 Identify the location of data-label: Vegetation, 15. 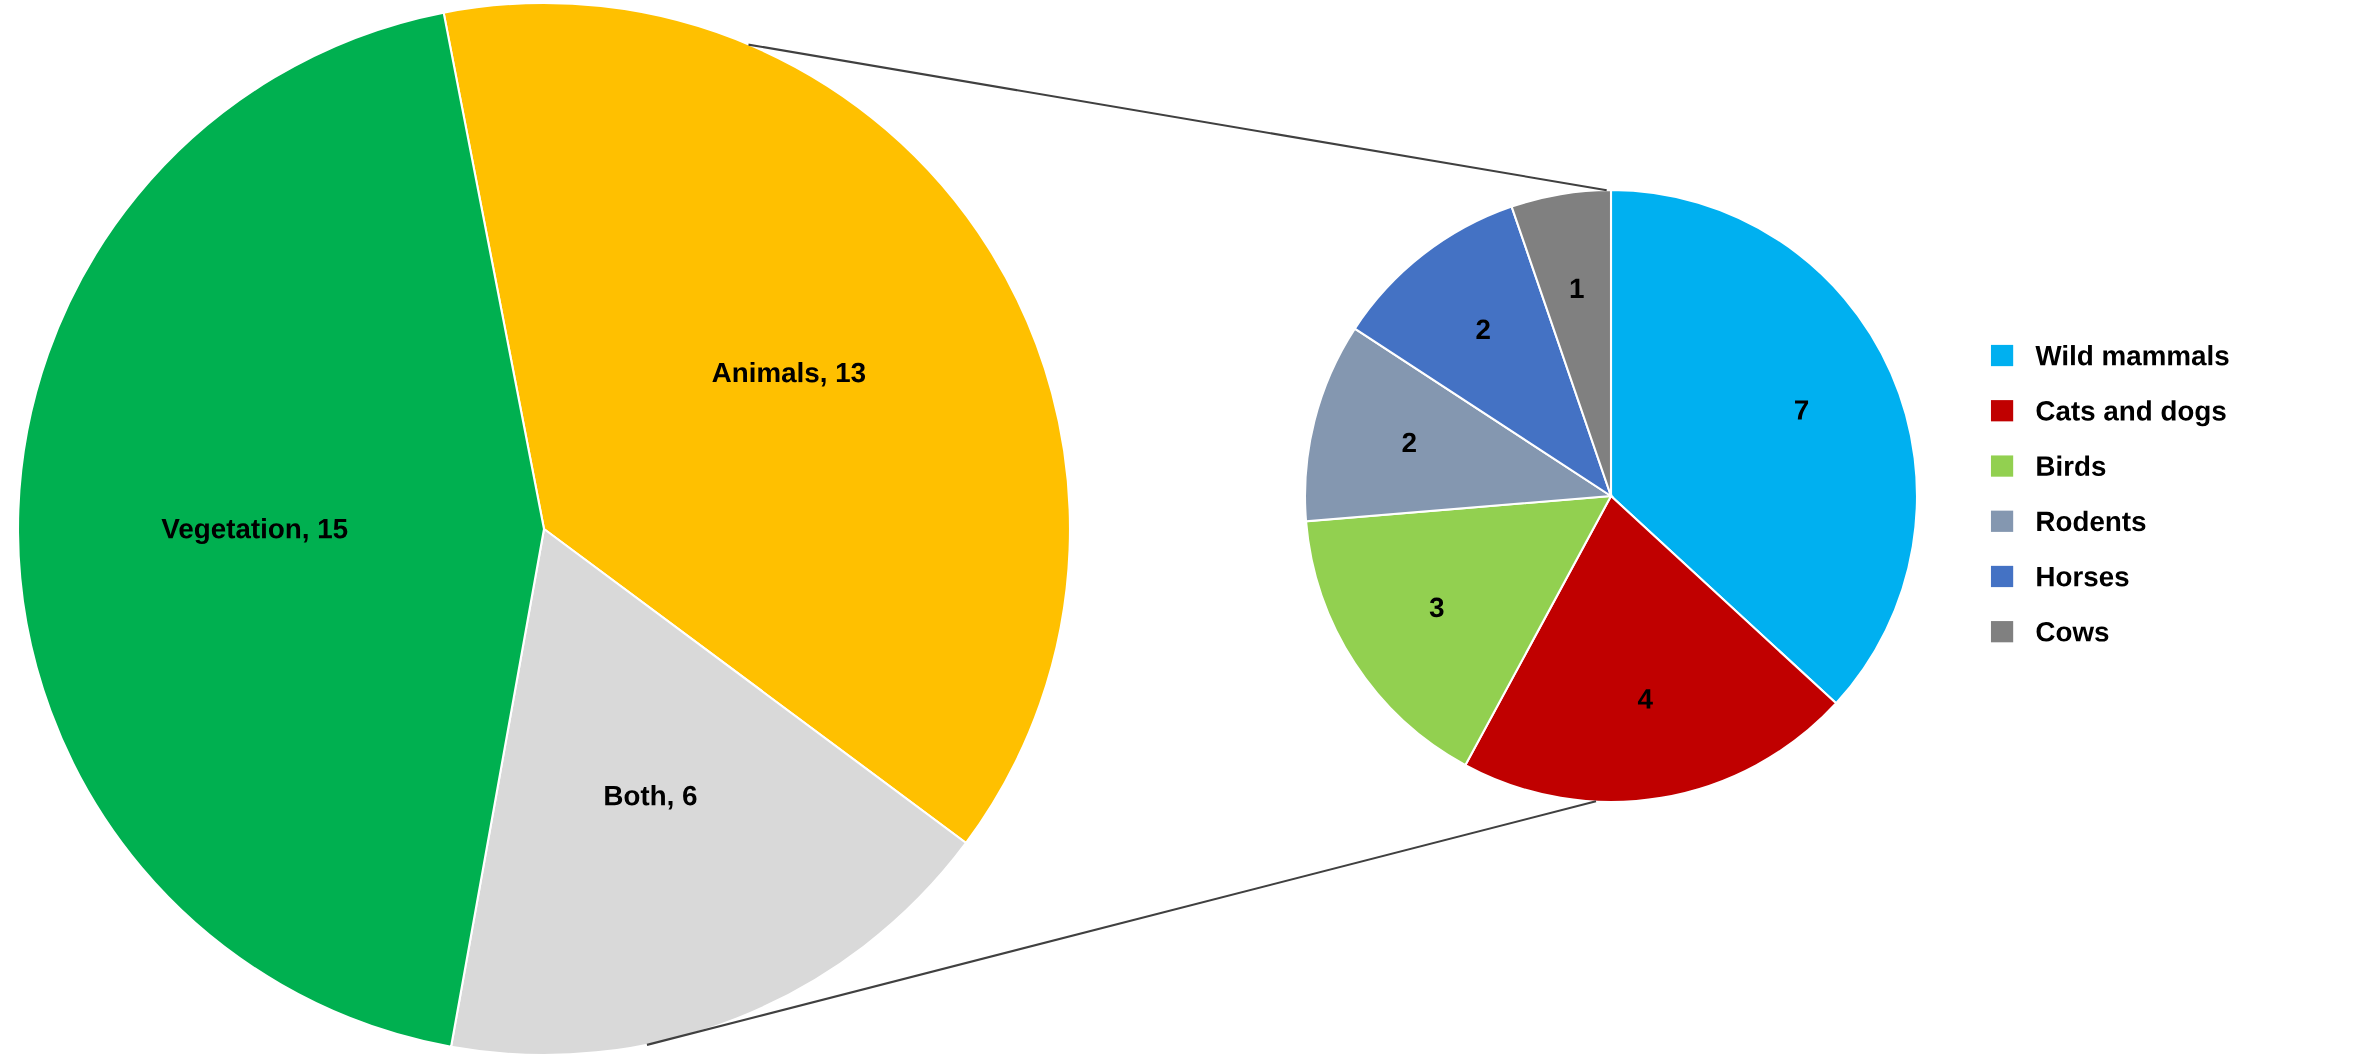
(254, 531).